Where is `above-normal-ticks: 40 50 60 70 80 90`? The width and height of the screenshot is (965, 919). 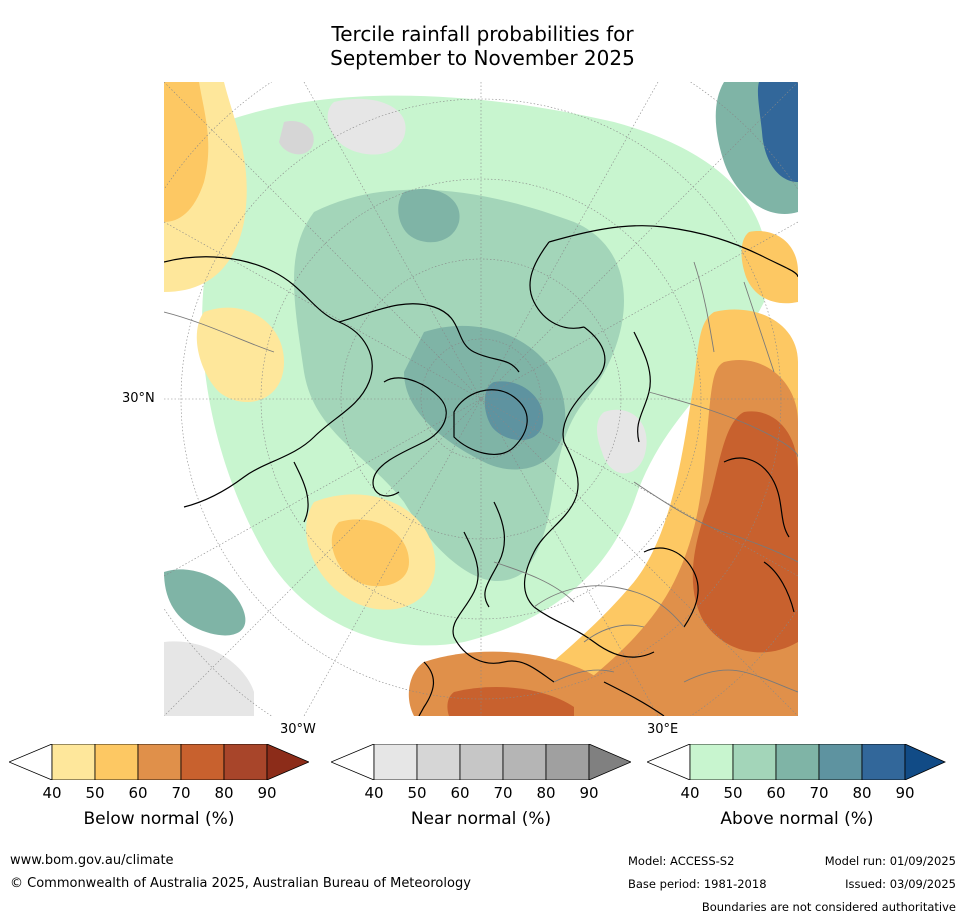 above-normal-ticks: 40 50 60 70 80 90 is located at coordinates (797, 794).